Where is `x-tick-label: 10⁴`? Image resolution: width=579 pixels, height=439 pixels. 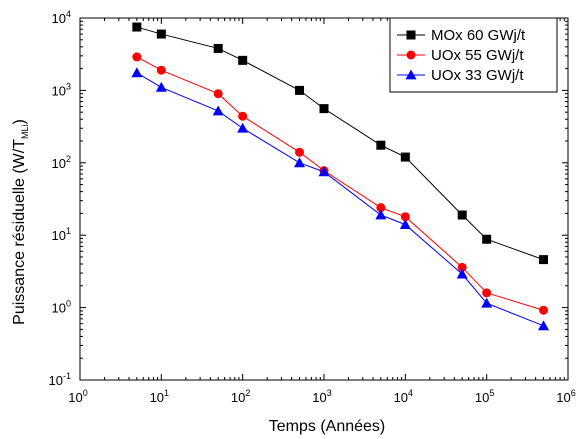
x-tick-label: 10⁴ is located at coordinates (403, 396).